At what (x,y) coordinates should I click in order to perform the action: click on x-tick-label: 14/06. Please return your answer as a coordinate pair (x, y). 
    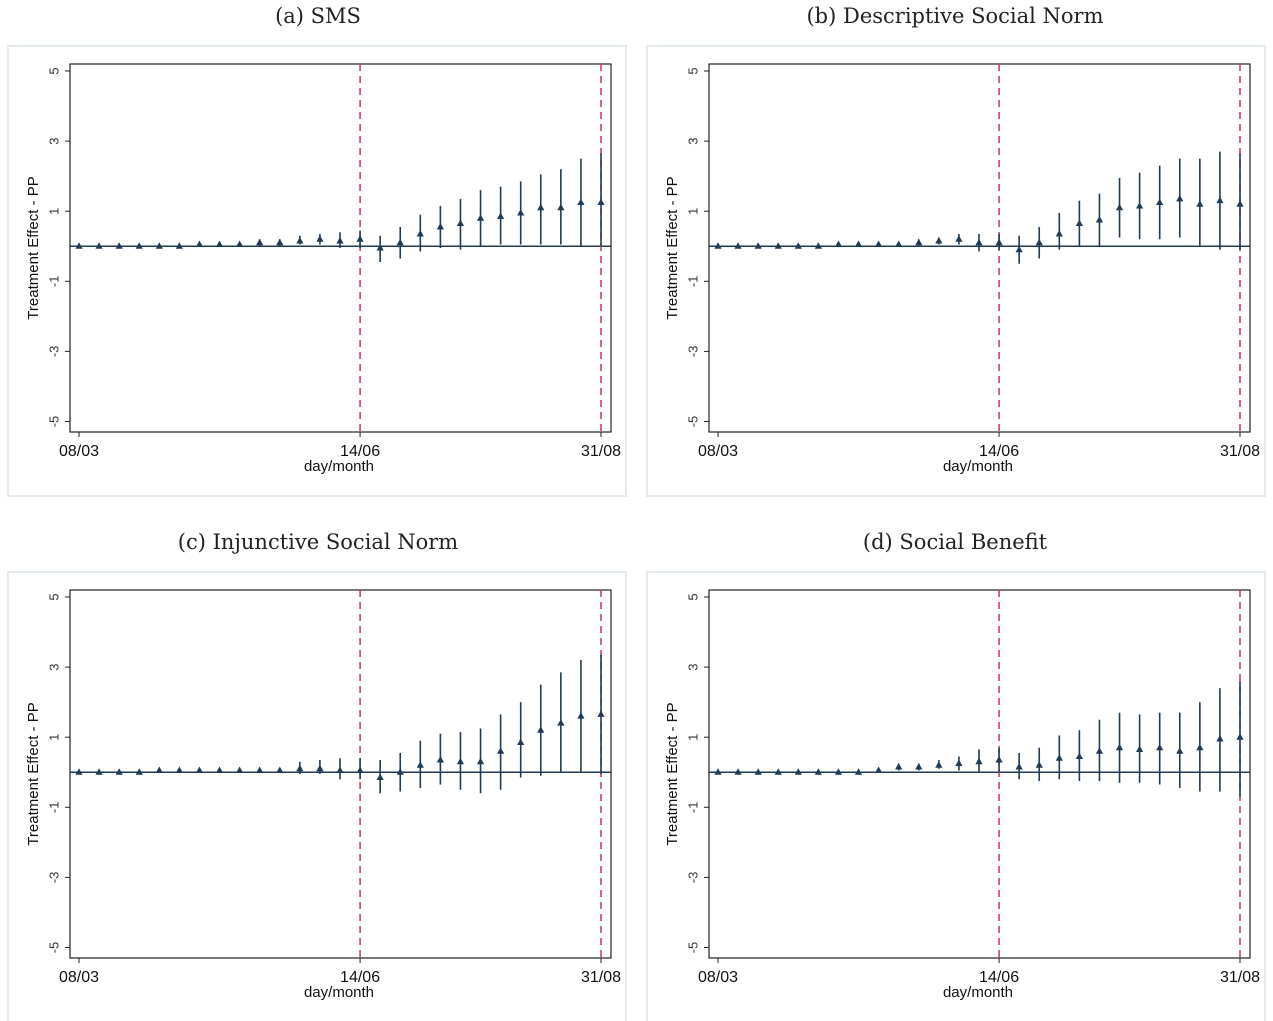
    Looking at the image, I should click on (999, 977).